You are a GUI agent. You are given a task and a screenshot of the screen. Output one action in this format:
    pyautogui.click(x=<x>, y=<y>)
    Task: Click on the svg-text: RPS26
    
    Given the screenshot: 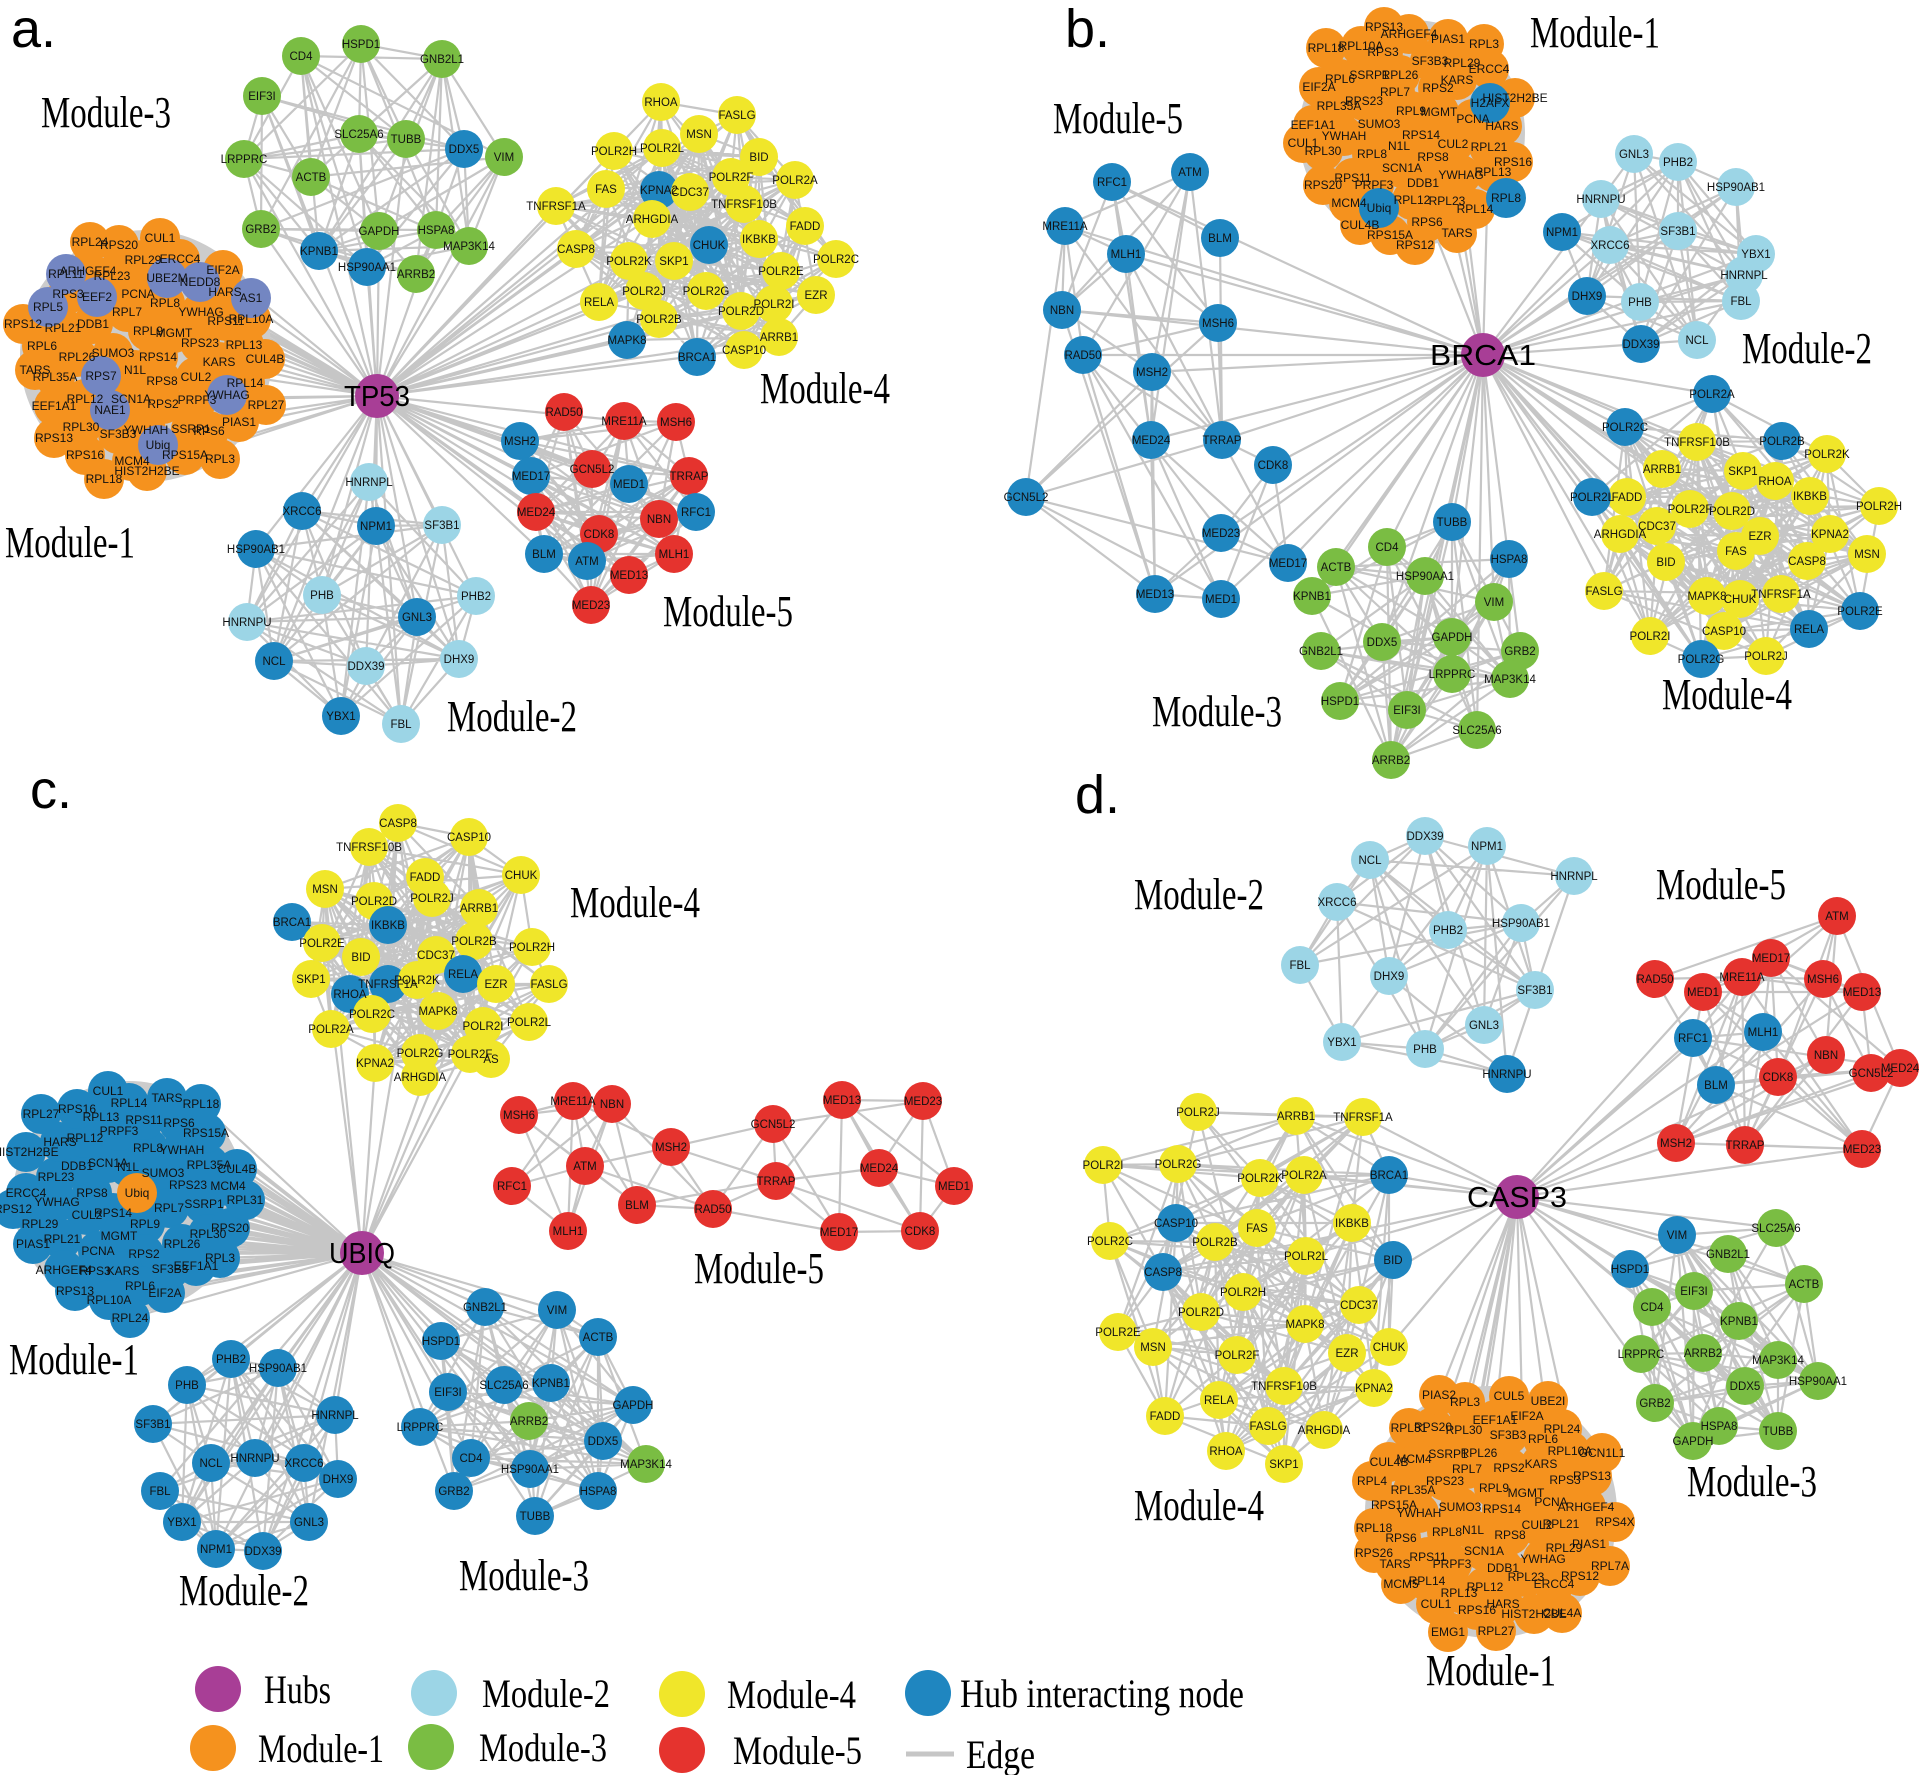 What is the action you would take?
    pyautogui.click(x=1374, y=1553)
    